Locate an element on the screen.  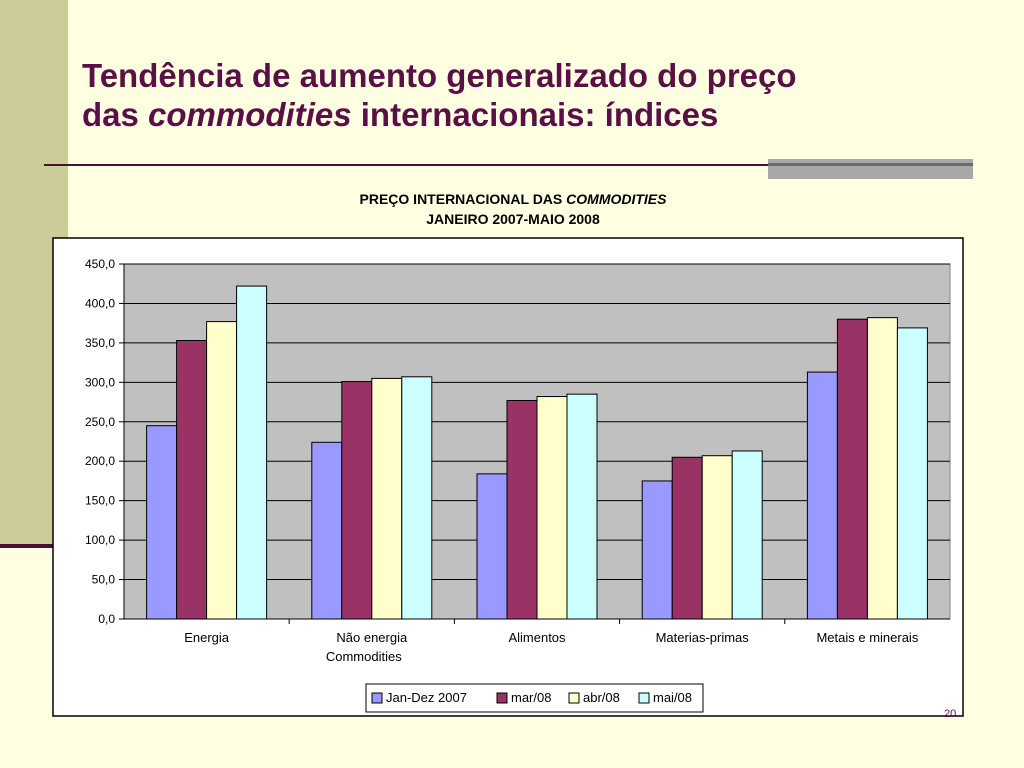
y-tick-label: 150,0 is located at coordinates (100, 501).